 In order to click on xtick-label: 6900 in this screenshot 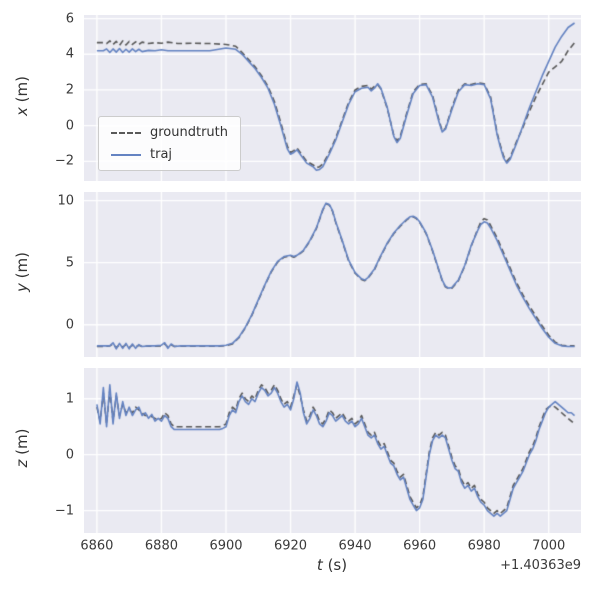, I will do `click(226, 546)`.